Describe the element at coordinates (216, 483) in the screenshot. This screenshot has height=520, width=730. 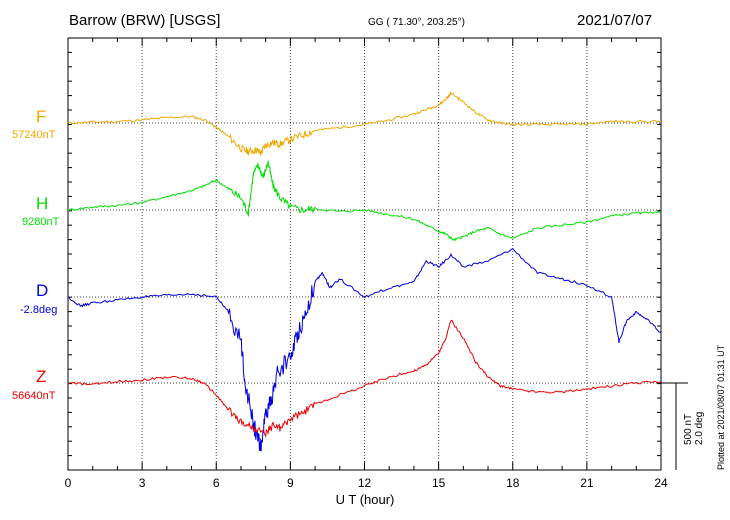
I see `x-tick-label: 6` at that location.